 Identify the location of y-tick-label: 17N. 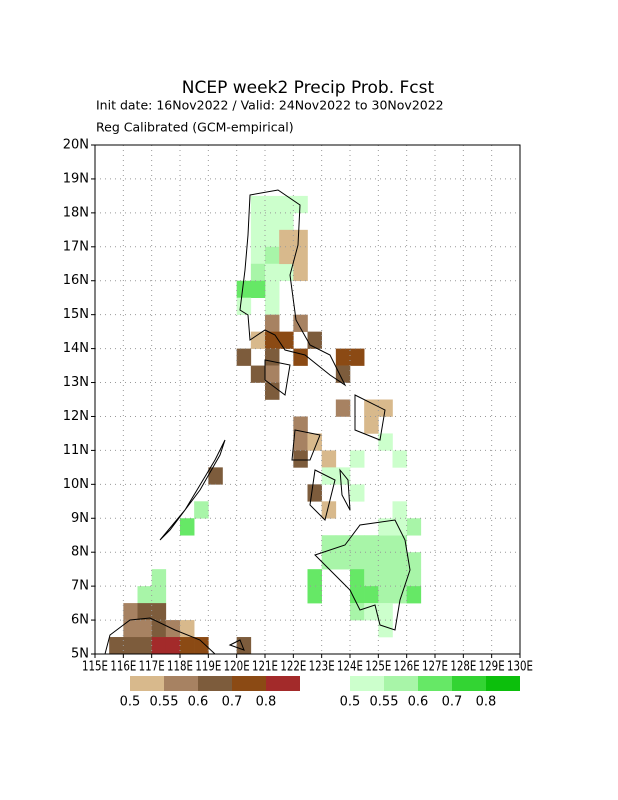
(76, 246).